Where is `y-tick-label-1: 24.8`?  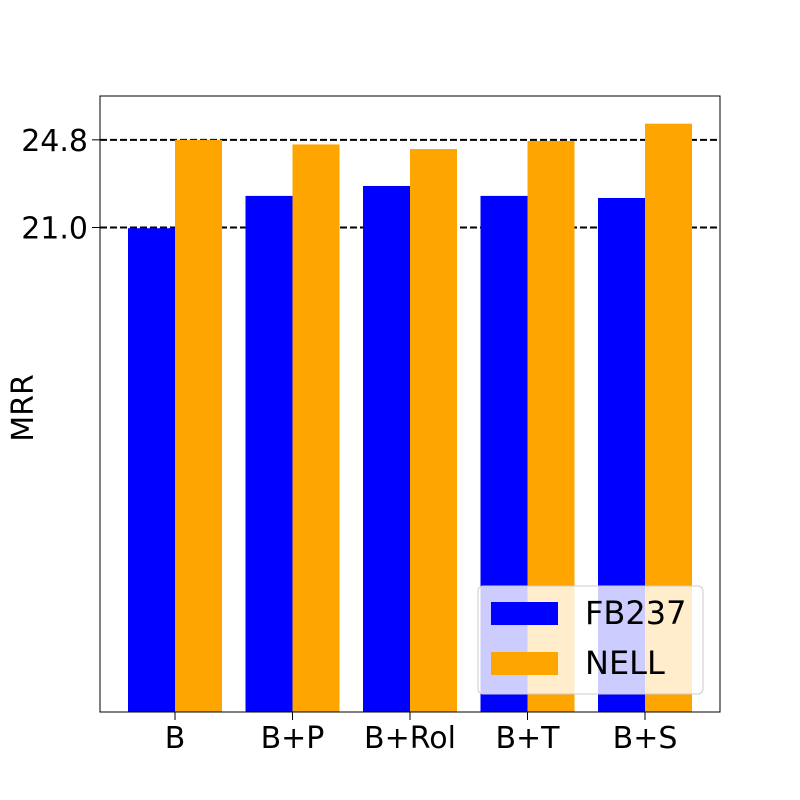 y-tick-label-1: 24.8 is located at coordinates (54, 141).